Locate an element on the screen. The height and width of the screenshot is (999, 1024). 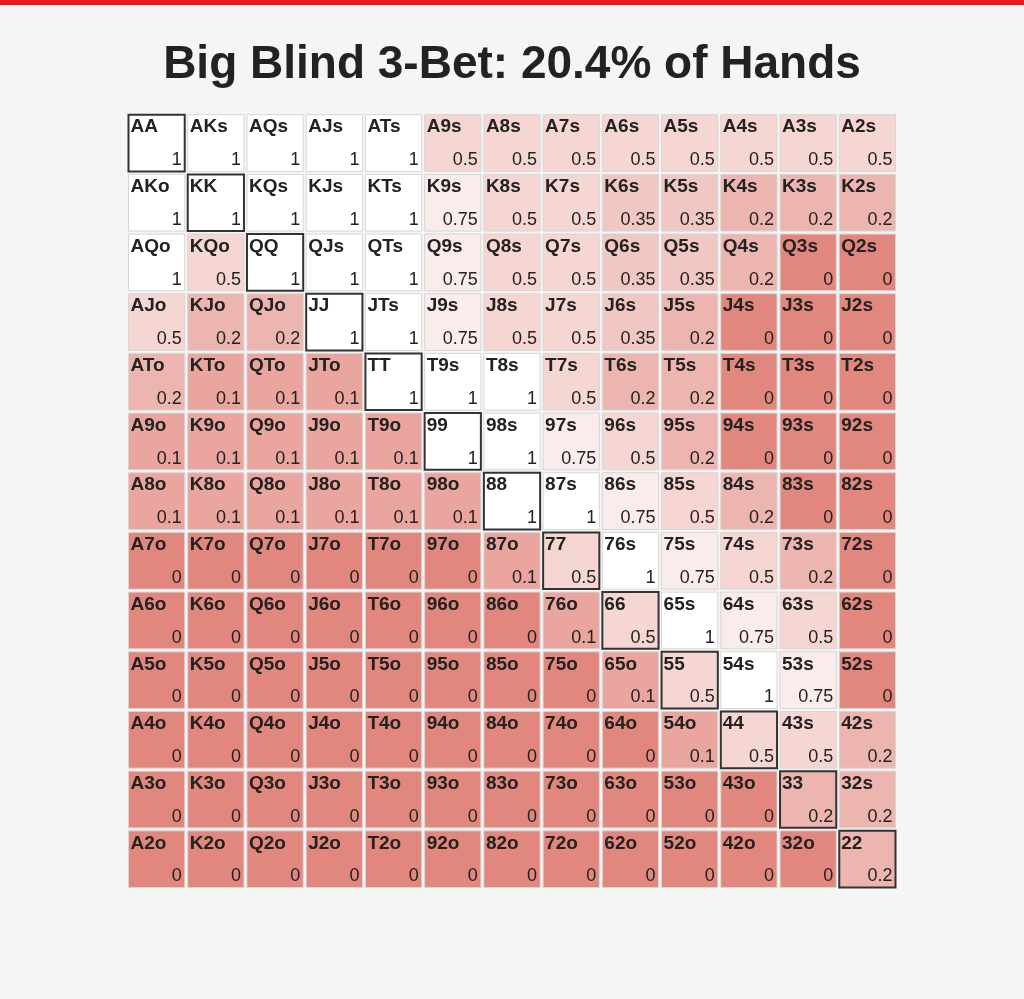
annotation: 94o is located at coordinates (443, 723).